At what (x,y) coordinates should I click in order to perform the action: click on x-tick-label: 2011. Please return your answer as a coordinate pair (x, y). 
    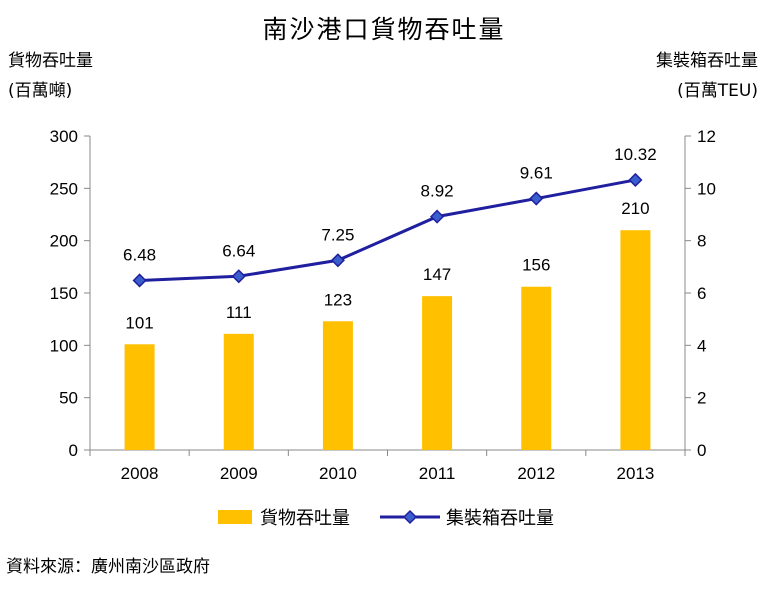
    Looking at the image, I should click on (437, 473).